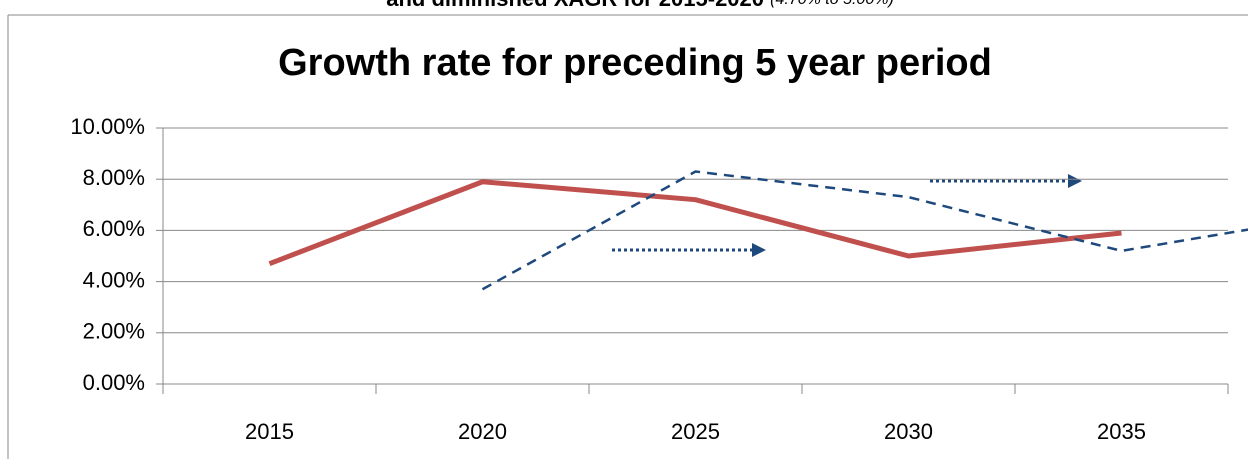  Describe the element at coordinates (908, 431) in the screenshot. I see `x-tick-label: 2030` at that location.